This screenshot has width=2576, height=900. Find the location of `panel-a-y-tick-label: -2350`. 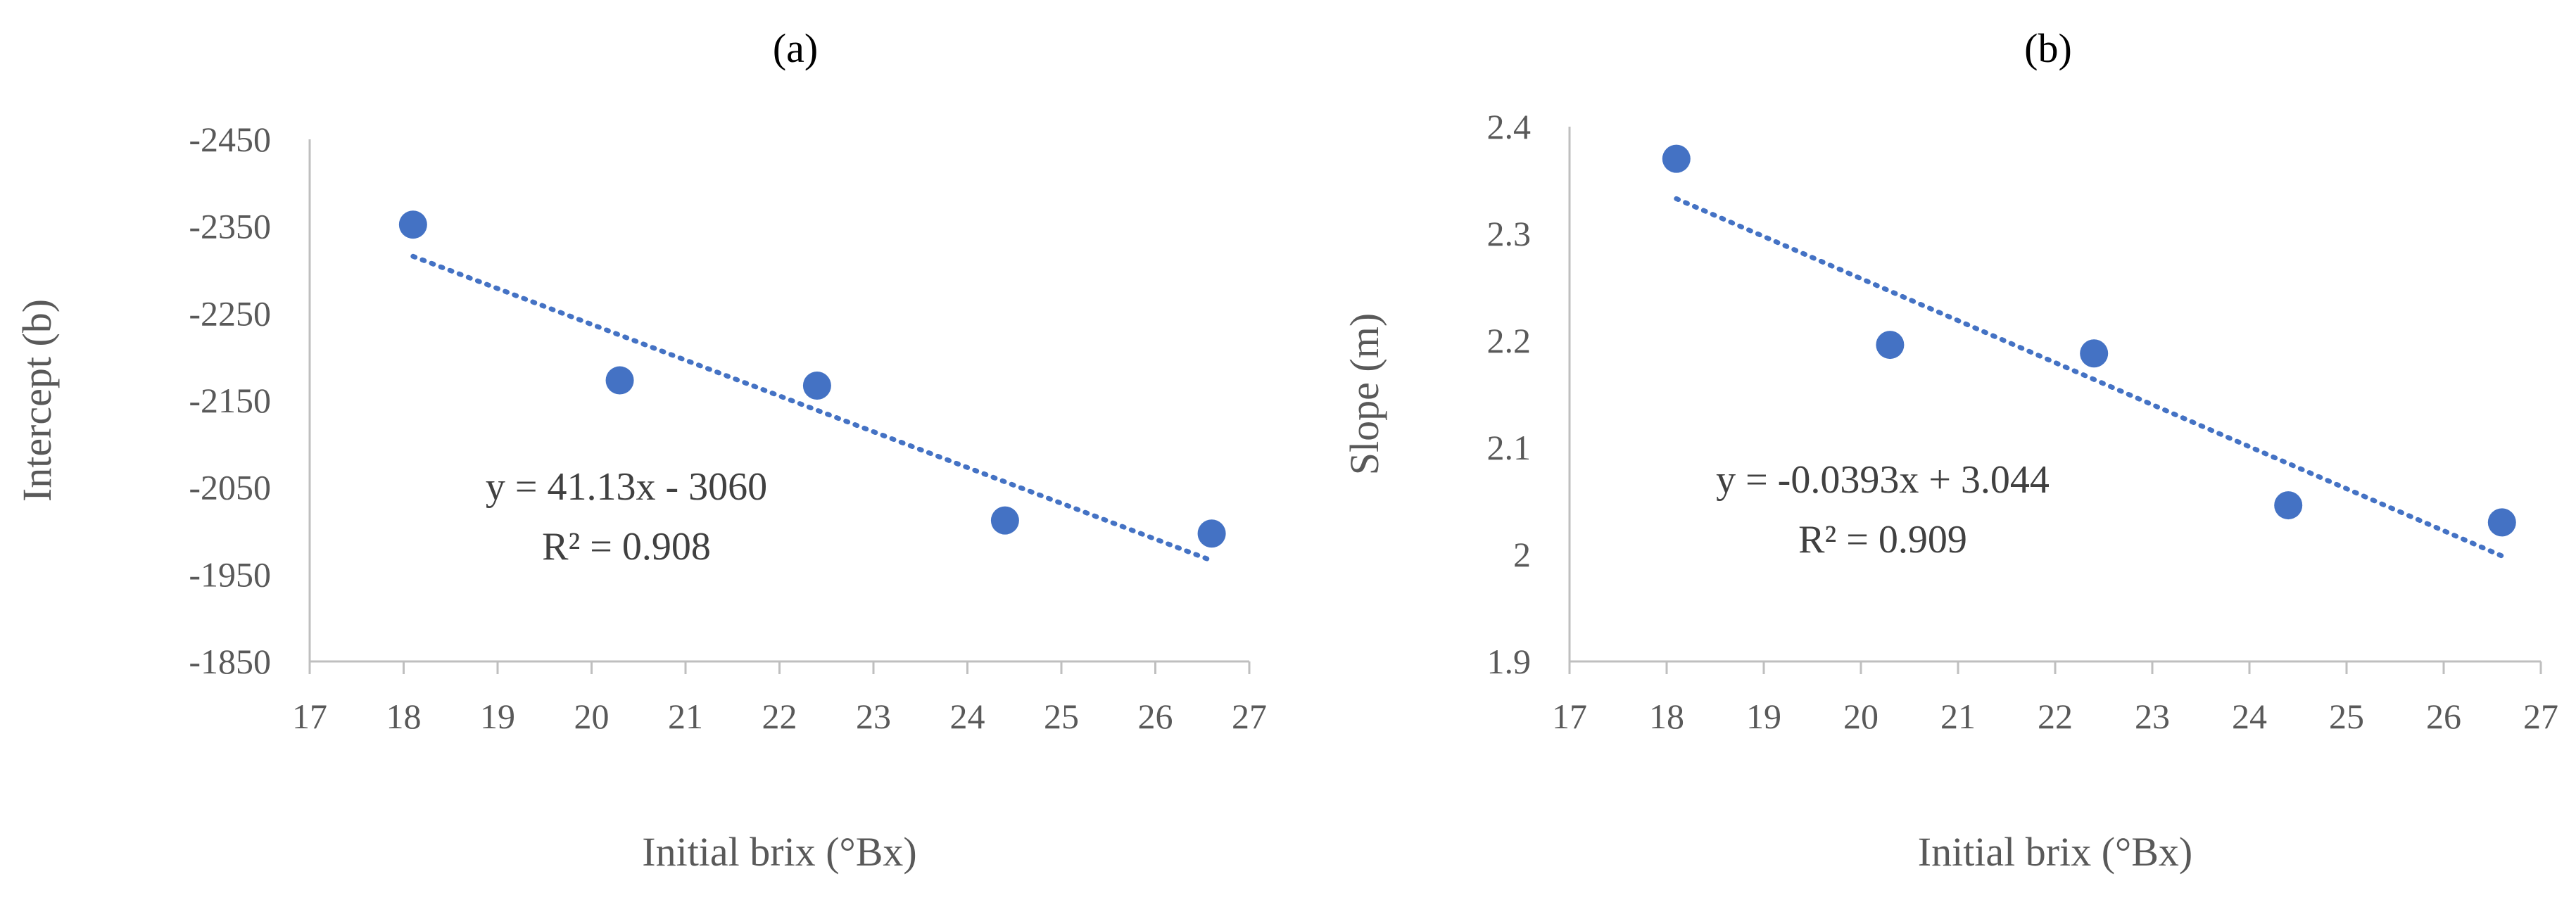

panel-a-y-tick-label: -2350 is located at coordinates (230, 227).